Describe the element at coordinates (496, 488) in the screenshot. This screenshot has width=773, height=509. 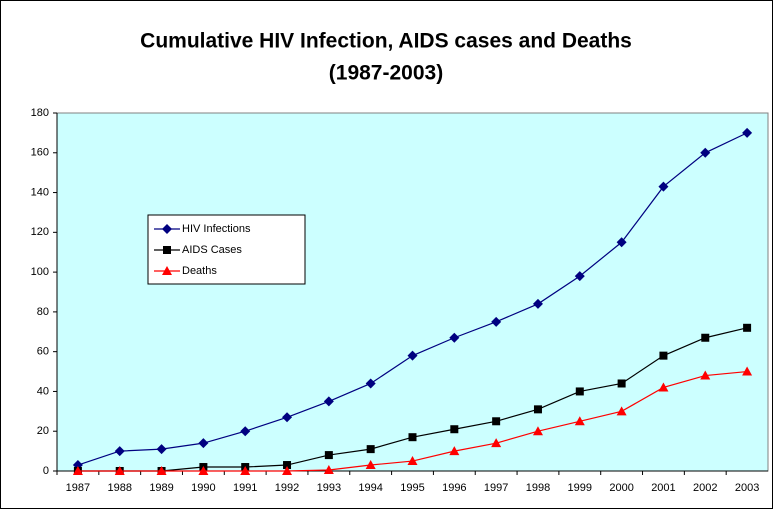
I see `x-tick-label: 1997` at that location.